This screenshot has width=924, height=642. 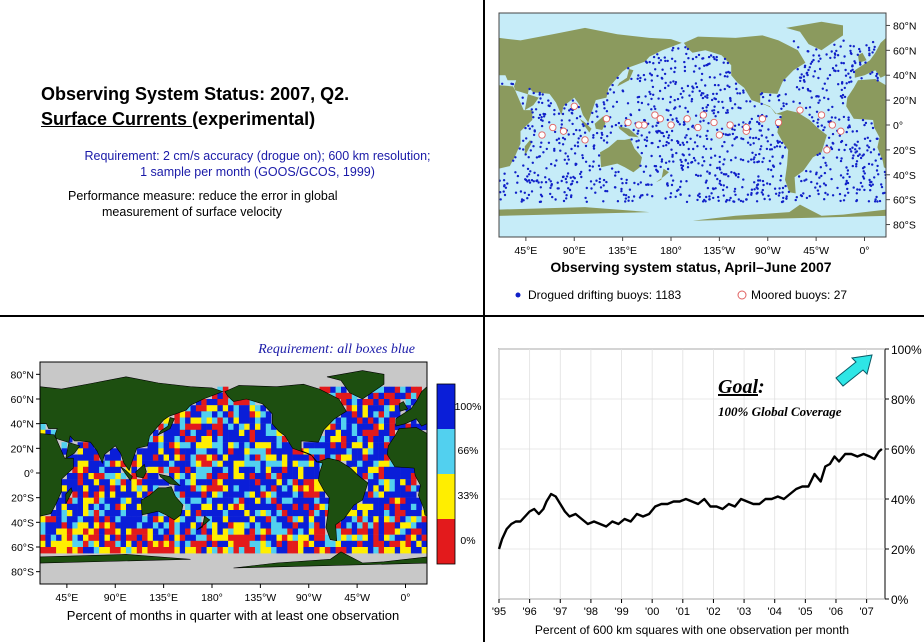 I want to click on map1-ytick-label: 80°S, so click(x=904, y=226).